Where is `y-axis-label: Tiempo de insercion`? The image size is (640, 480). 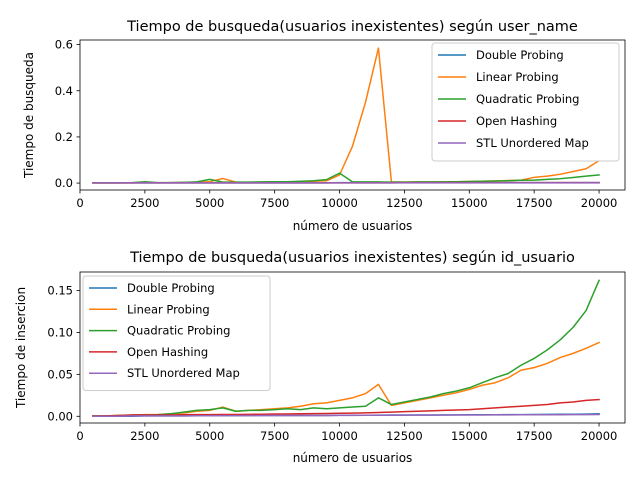 y-axis-label: Tiempo de insercion is located at coordinates (21, 348).